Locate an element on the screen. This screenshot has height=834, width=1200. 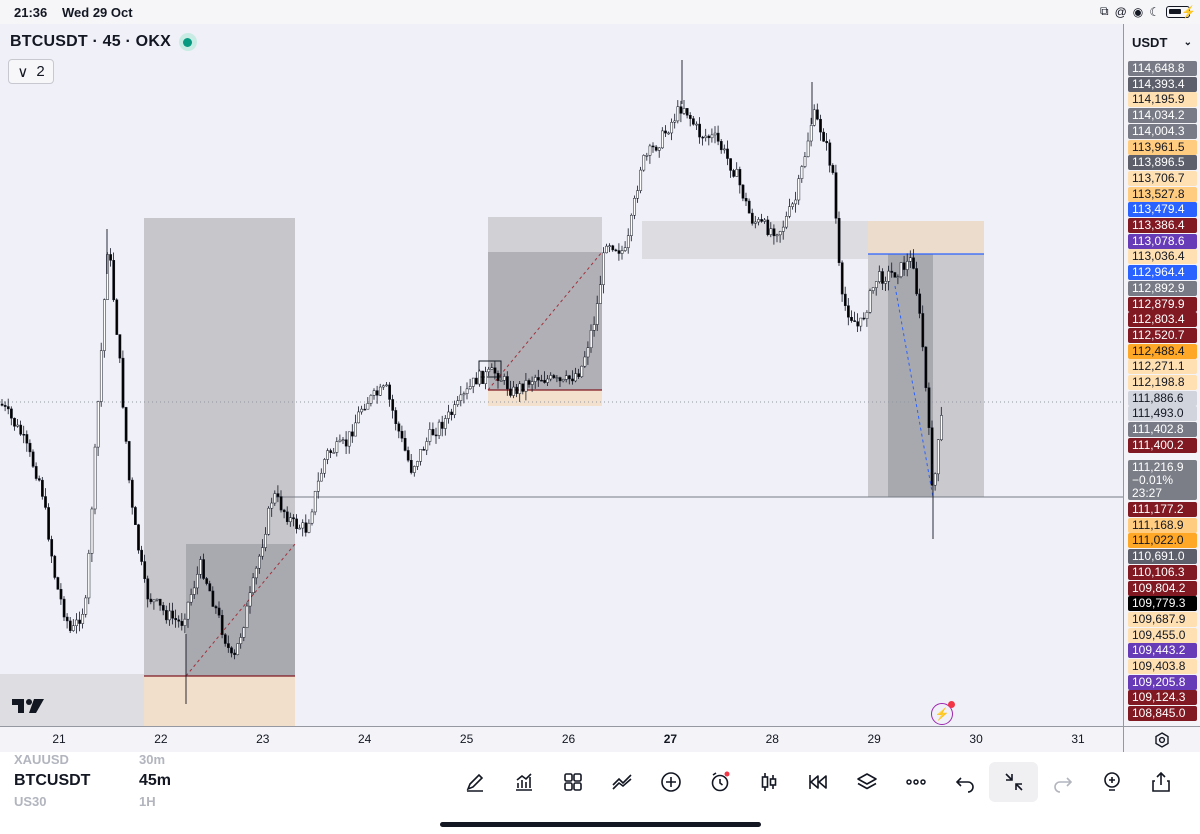
more-button is located at coordinates (915, 782).